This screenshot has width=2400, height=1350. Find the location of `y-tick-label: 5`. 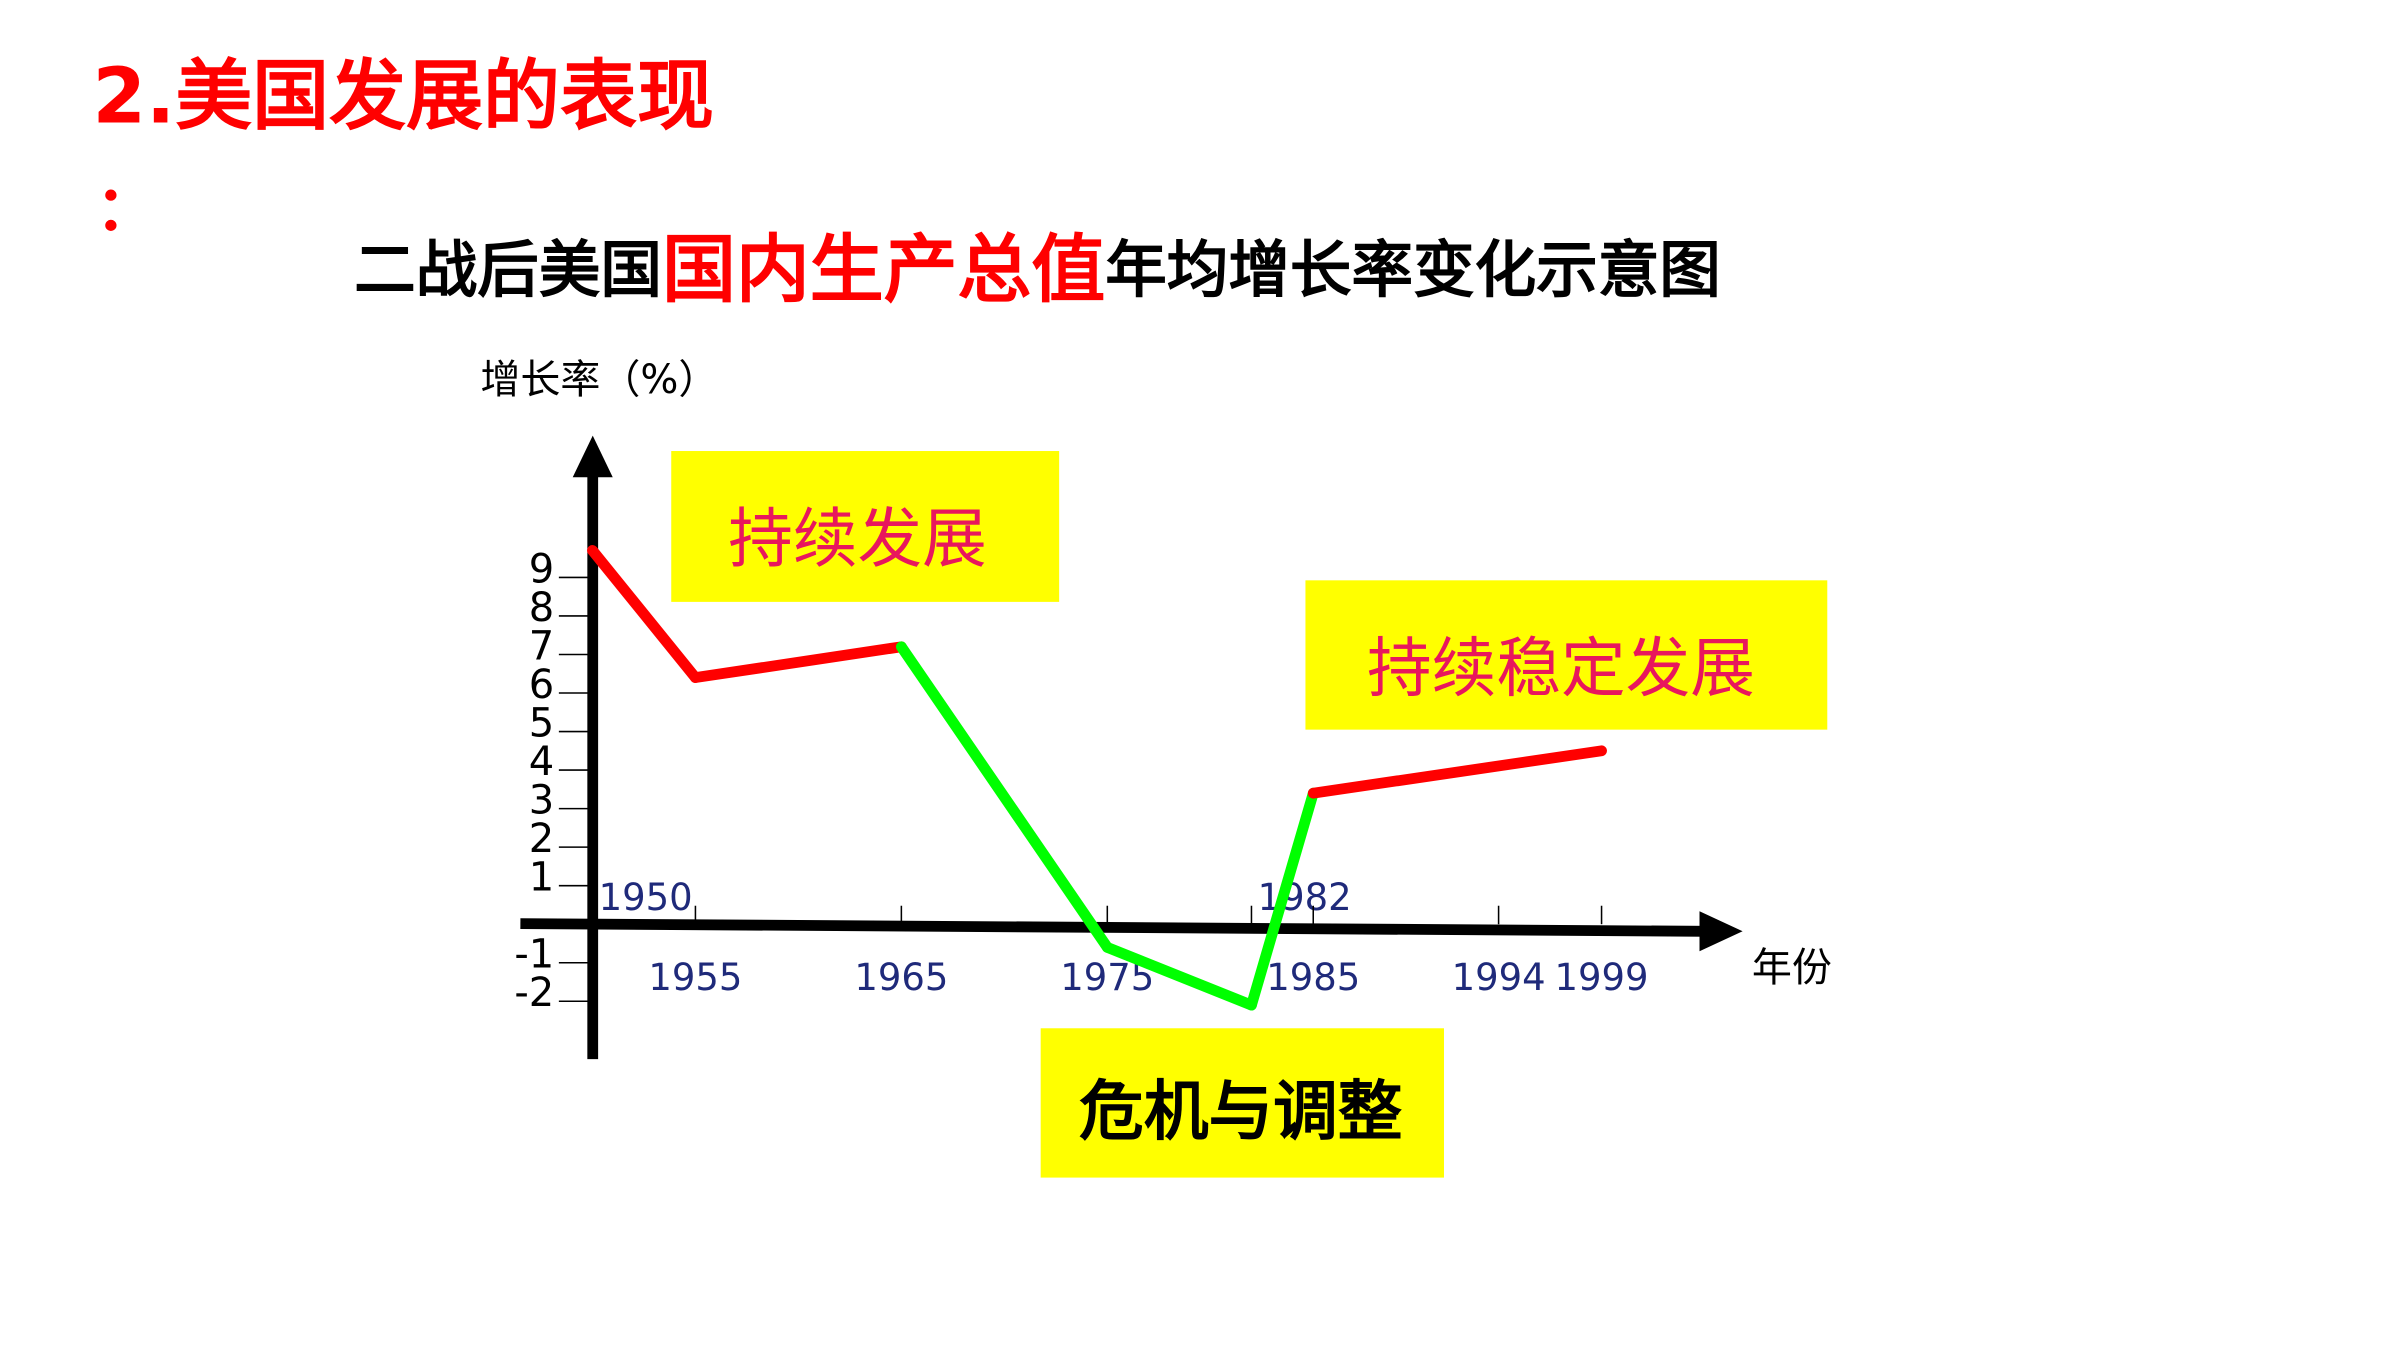

y-tick-label: 5 is located at coordinates (541, 723).